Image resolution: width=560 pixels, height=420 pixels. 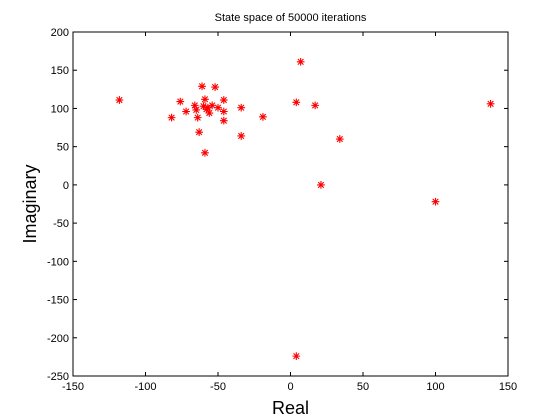 I want to click on y-axis-label: Imaginary, so click(x=30, y=203).